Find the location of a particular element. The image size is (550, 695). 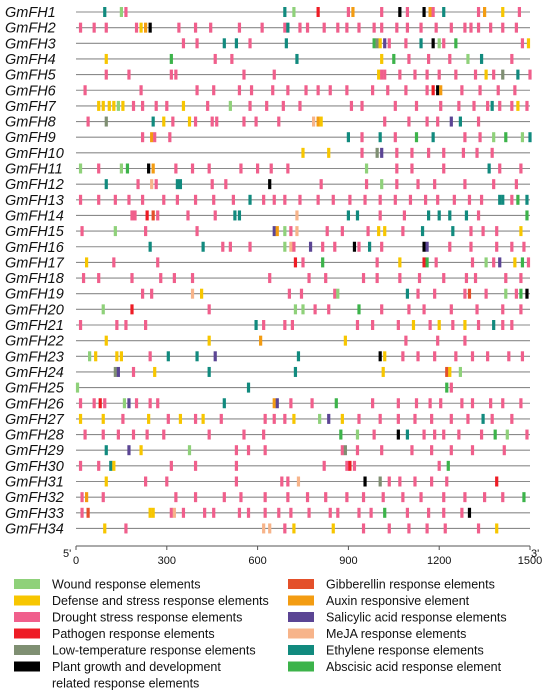

meja-element-box is located at coordinates (298, 481).